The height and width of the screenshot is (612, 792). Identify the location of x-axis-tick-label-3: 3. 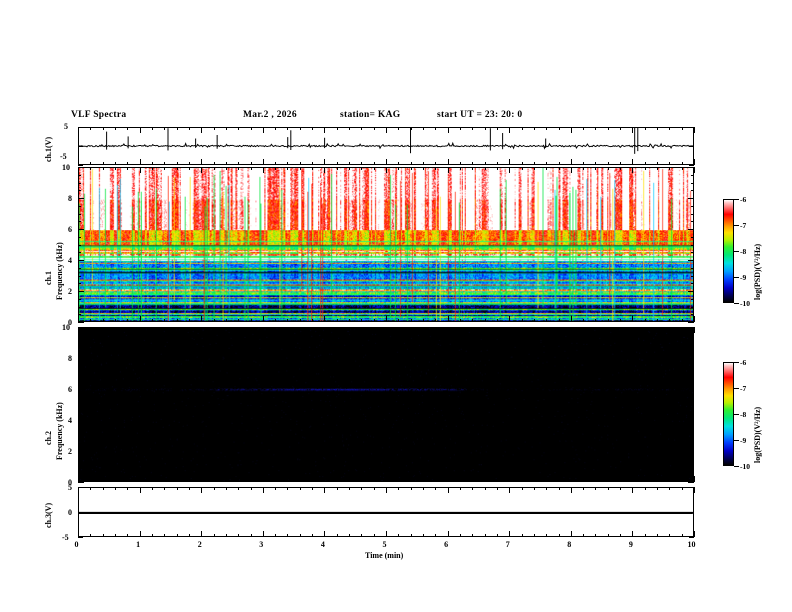
(261, 544).